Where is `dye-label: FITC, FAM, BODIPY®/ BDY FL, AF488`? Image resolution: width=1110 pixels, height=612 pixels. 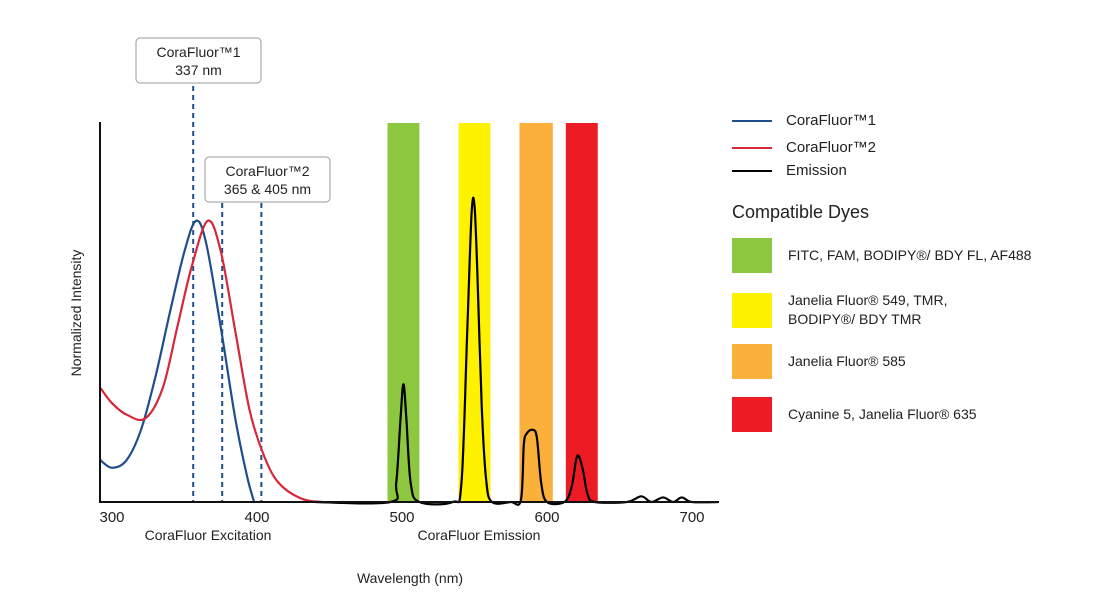
dye-label: FITC, FAM, BODIPY®/ BDY FL, AF488 is located at coordinates (910, 255).